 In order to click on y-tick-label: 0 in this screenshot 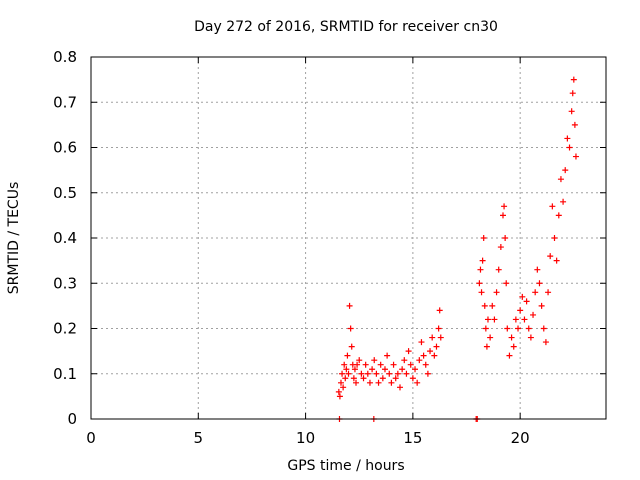, I will do `click(72, 419)`.